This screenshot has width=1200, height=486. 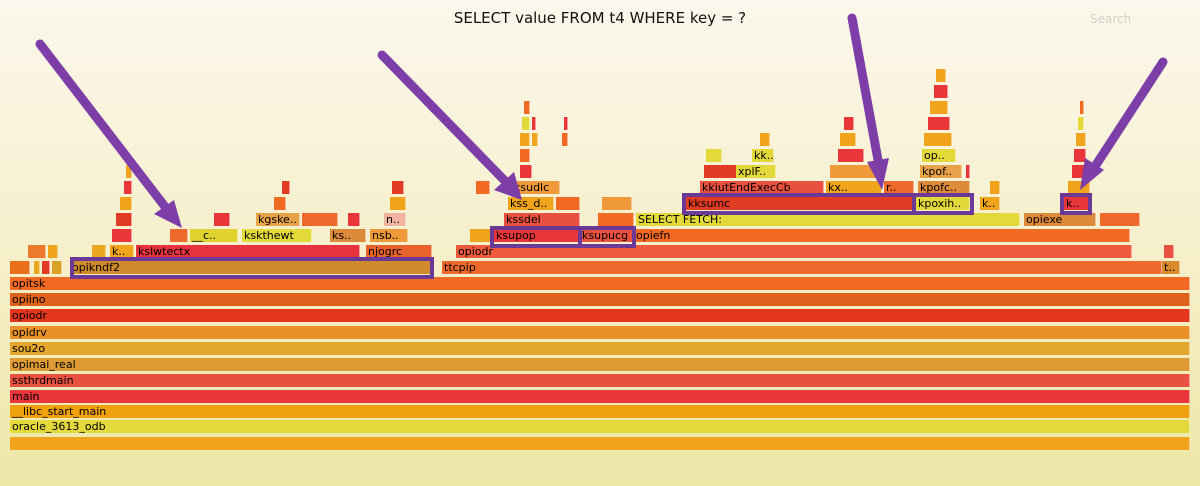 What do you see at coordinates (251, 267) in the screenshot?
I see `flame-frame-opikndf2: opikndf2` at bounding box center [251, 267].